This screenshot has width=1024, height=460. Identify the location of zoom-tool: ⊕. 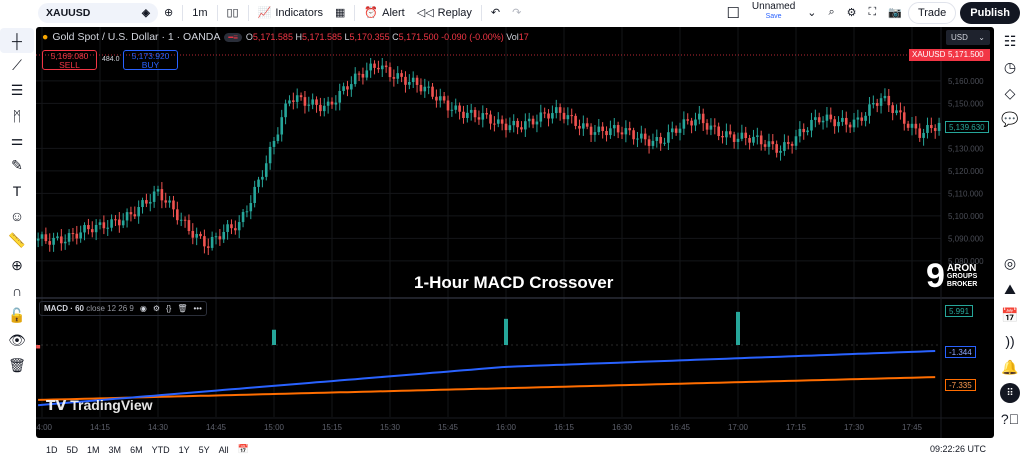
(17, 265).